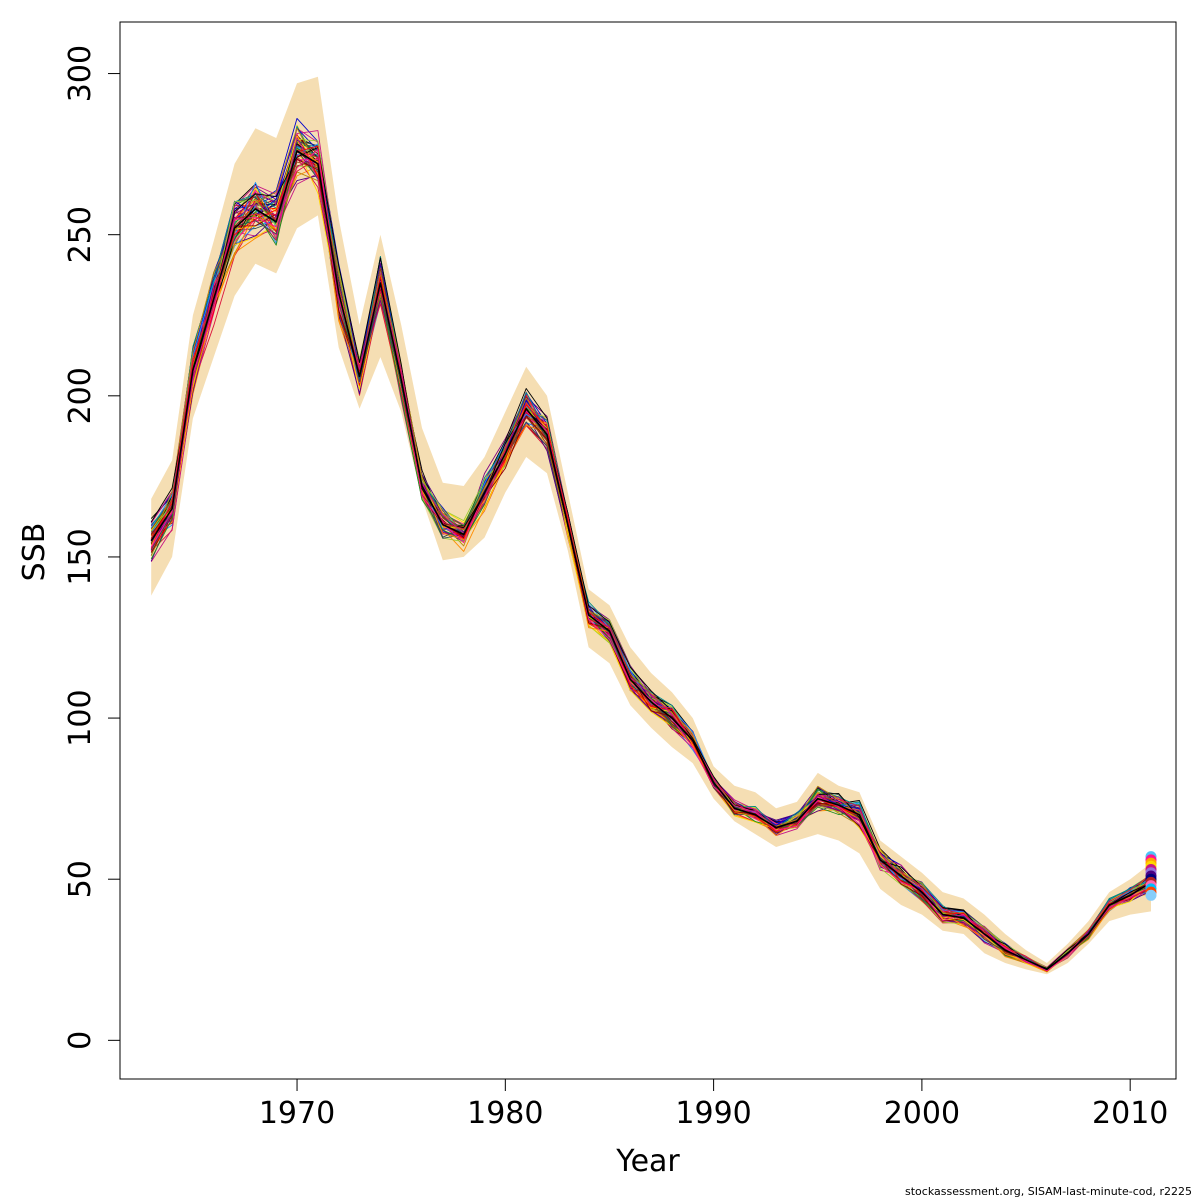  I want to click on endpoint-markers-layer, so click(1151, 876).